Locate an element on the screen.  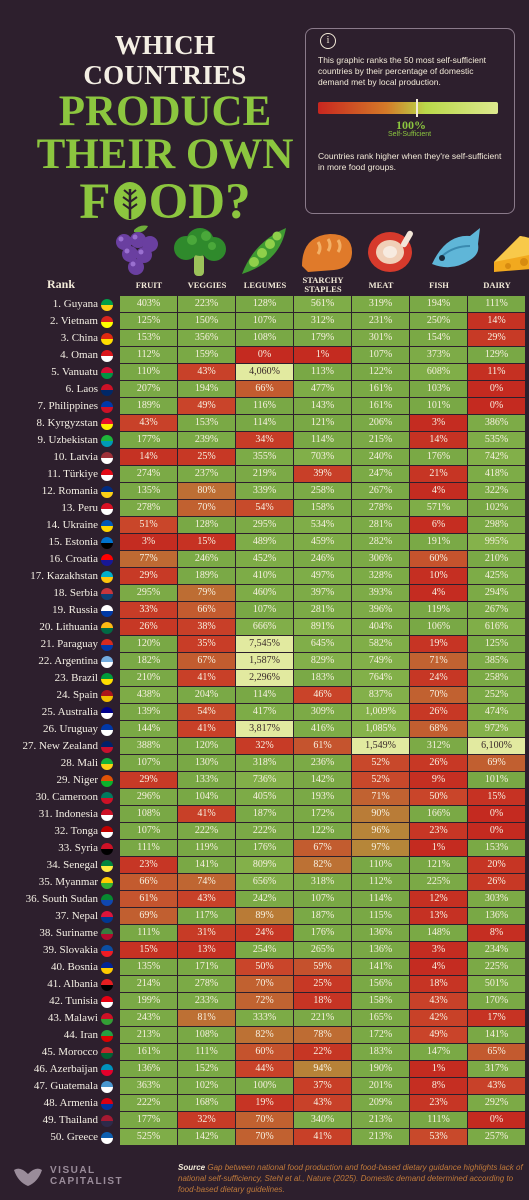
table-cell: 0% is located at coordinates (264, 355).